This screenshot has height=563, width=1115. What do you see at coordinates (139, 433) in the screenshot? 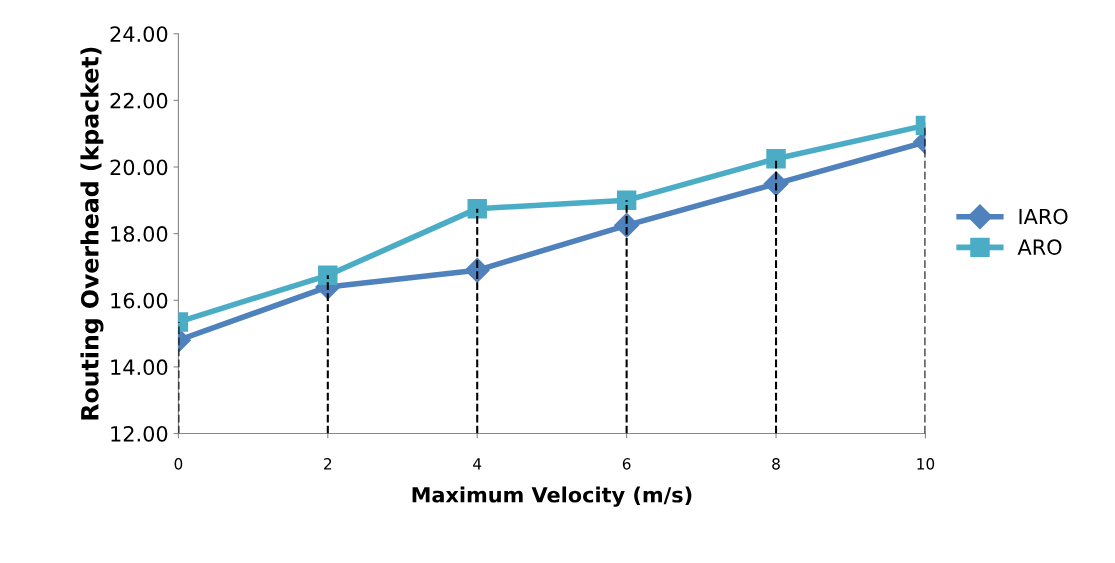
I see `y-tick-label: 12.00` at bounding box center [139, 433].